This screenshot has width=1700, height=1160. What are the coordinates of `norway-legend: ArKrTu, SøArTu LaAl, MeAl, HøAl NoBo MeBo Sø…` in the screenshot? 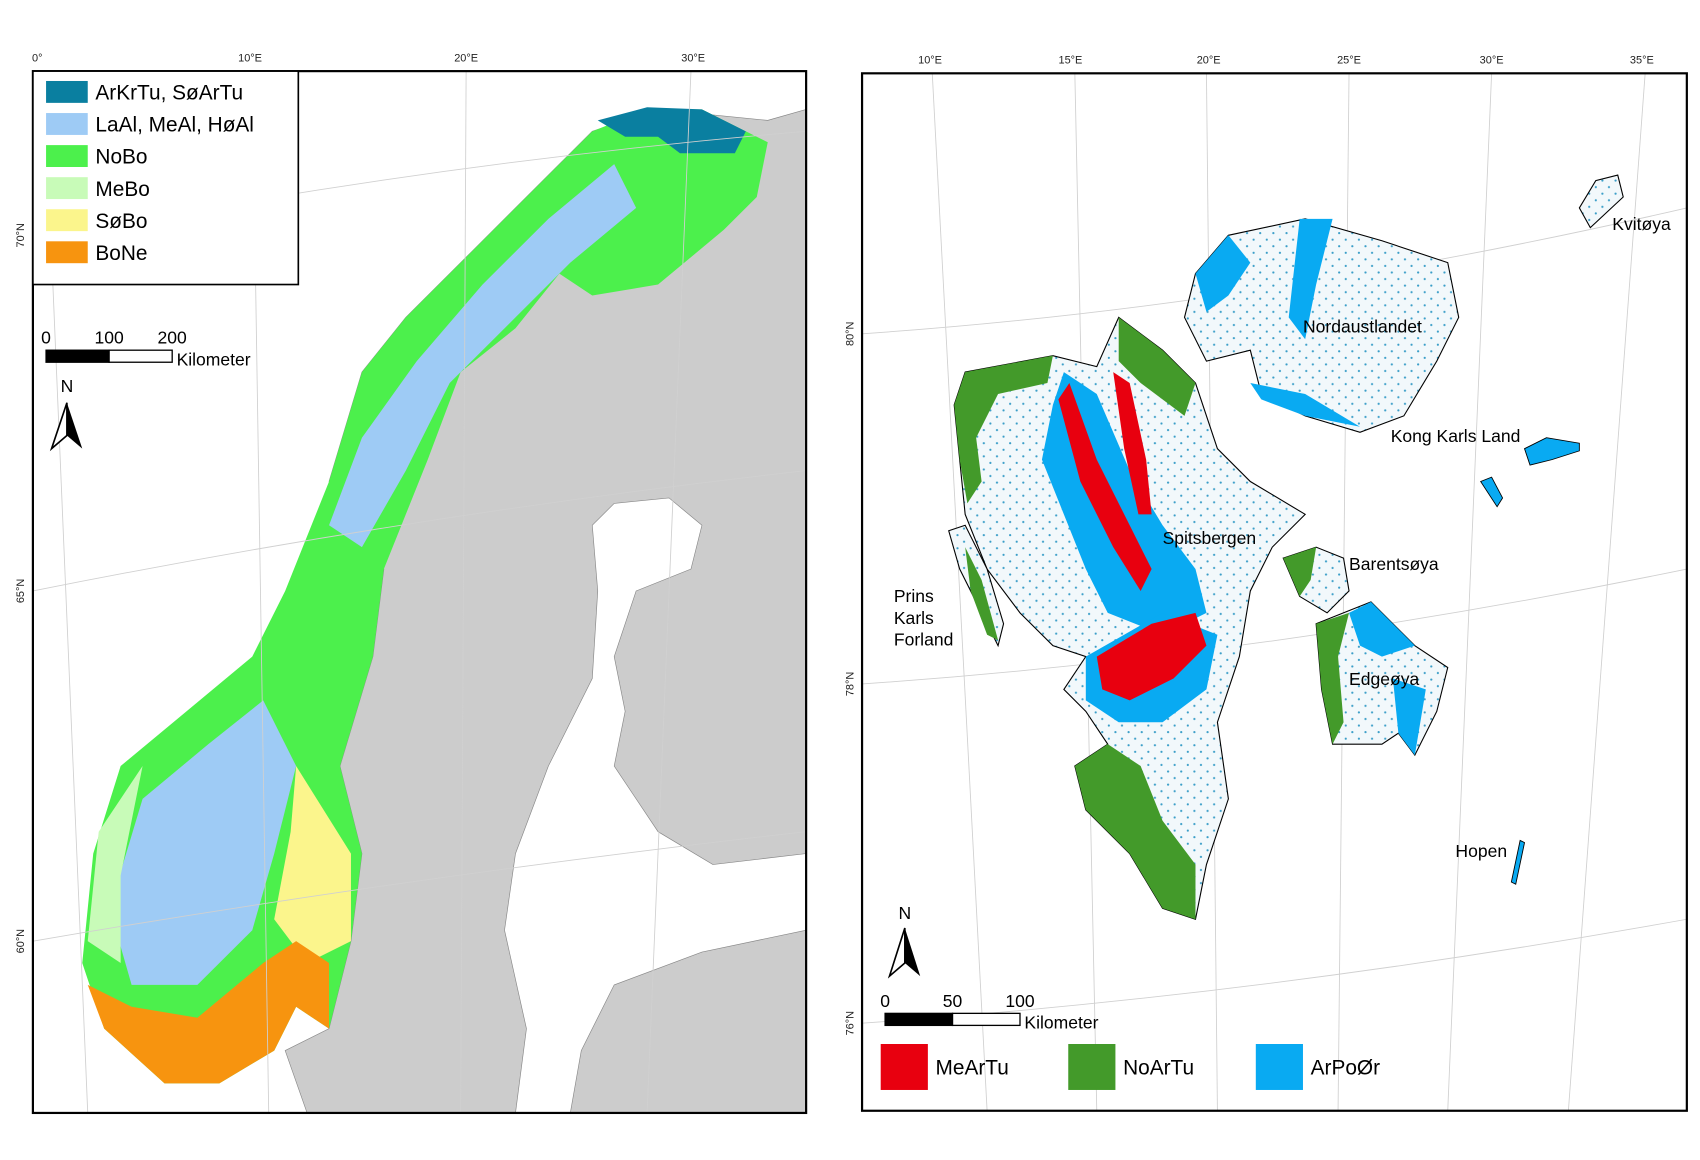 It's located at (150, 172).